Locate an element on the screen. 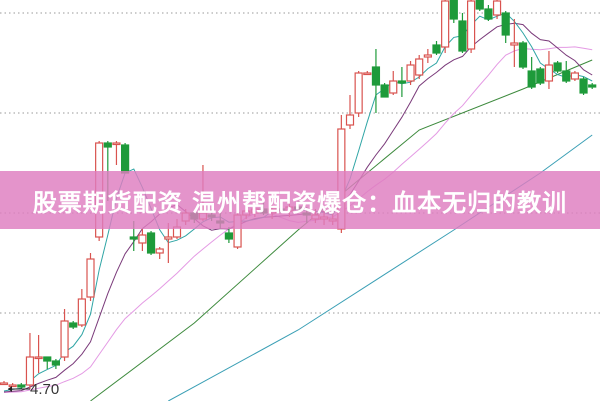 The image size is (600, 401). title-banner: 股票期货配资 温州帮配资爆仓：血本无归的教训 is located at coordinates (300, 200).